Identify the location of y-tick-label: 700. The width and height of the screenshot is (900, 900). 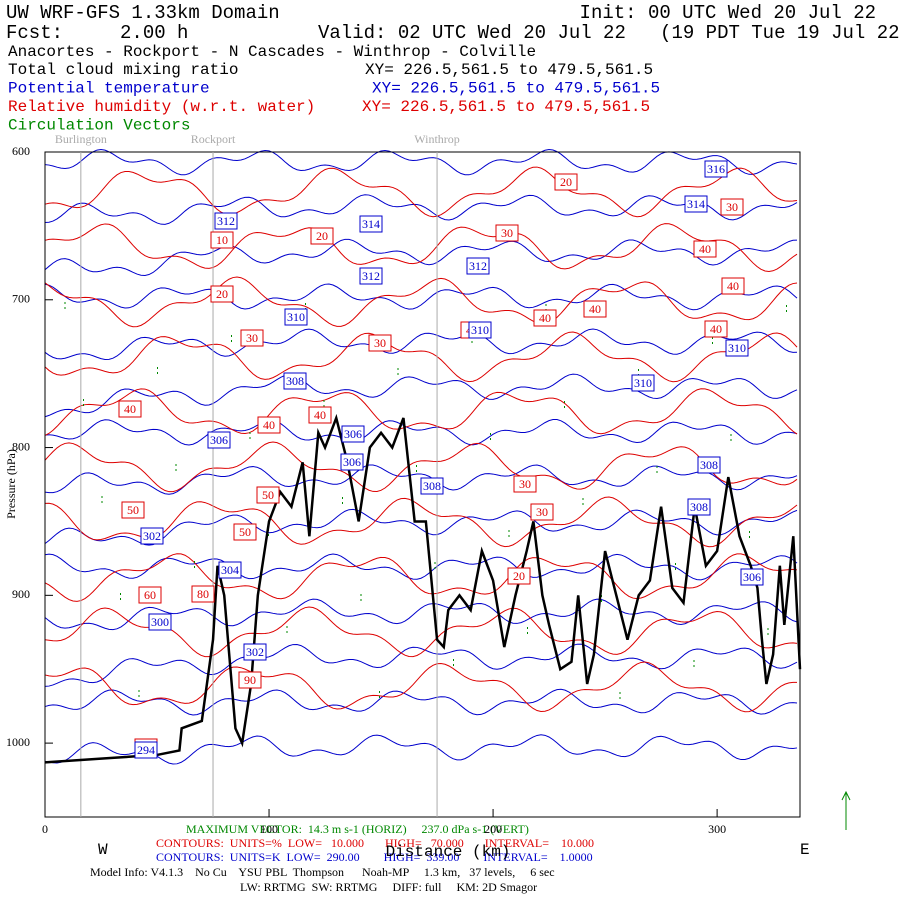
(21, 299).